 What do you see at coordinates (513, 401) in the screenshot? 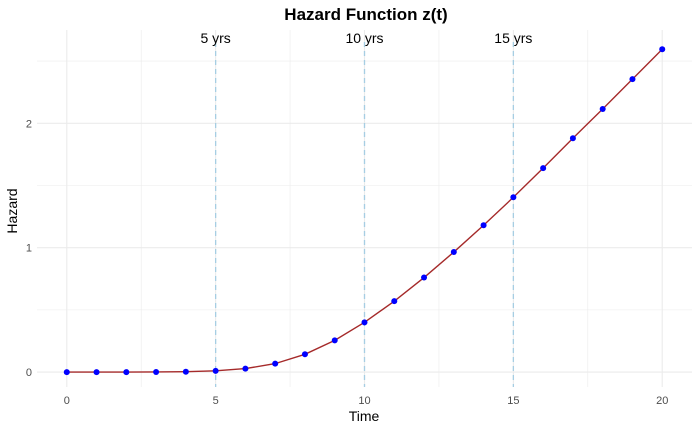
I see `x-tick-label: 15` at bounding box center [513, 401].